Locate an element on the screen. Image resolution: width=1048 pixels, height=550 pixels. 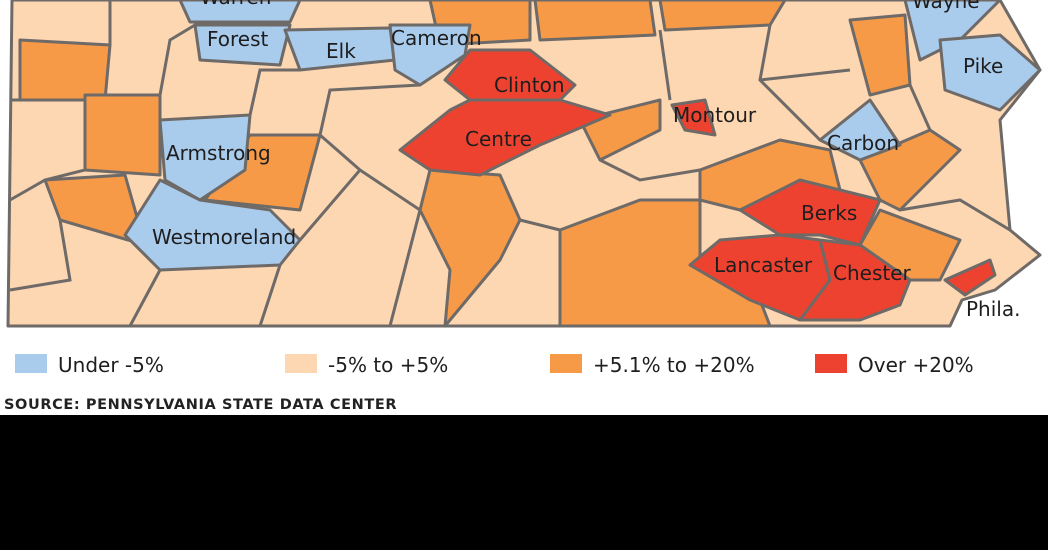
county-label: Montour is located at coordinates (715, 115).